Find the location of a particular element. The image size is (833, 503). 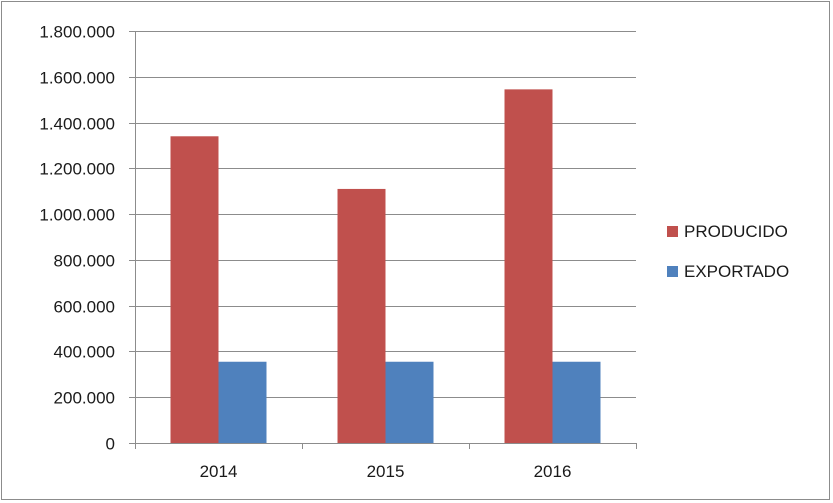

bar-producido-2014 is located at coordinates (194, 290).